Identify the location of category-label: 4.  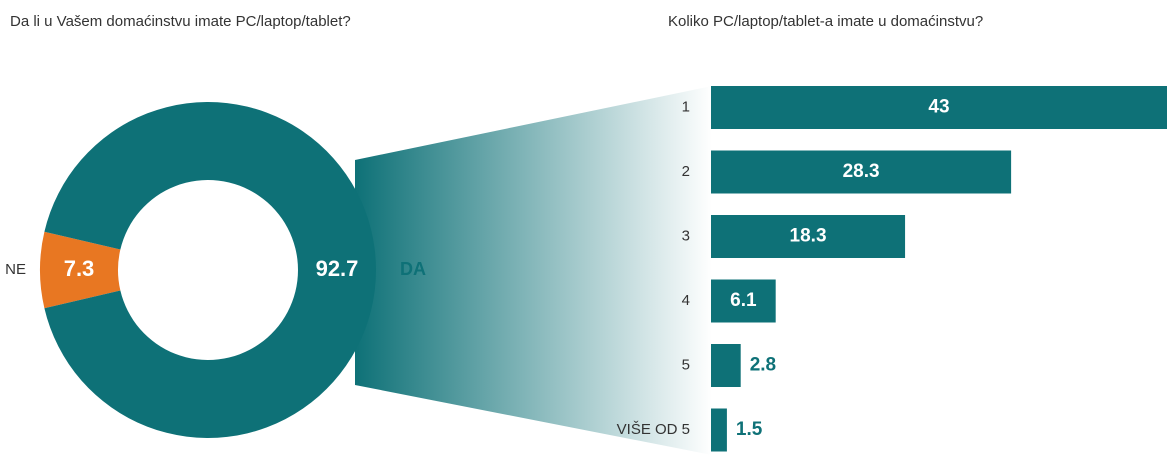
(686, 300).